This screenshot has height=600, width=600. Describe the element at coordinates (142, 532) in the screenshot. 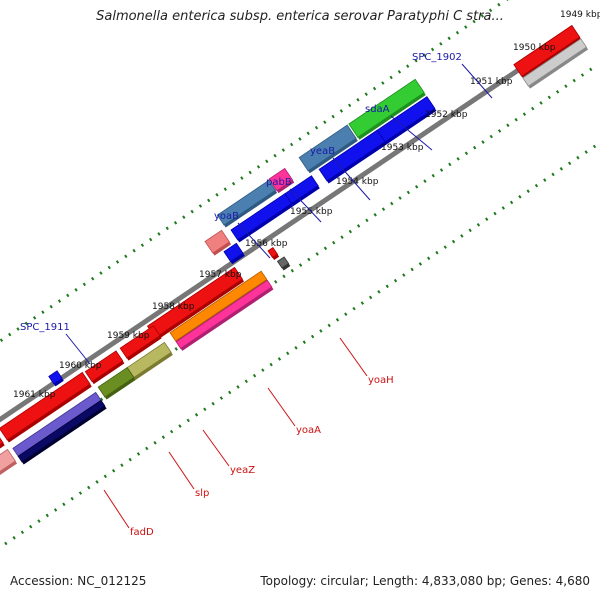

I see `gene-label-bottom: fadD` at that location.